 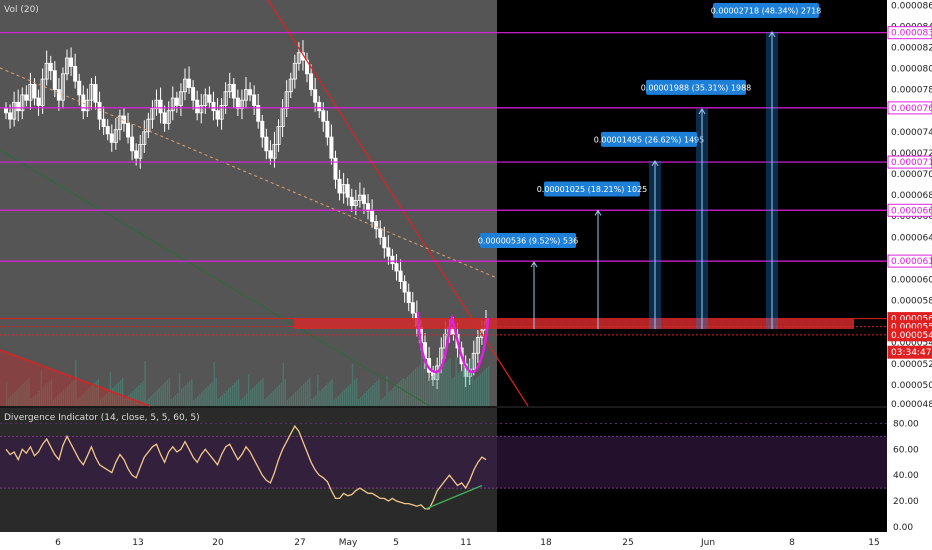 I want to click on price-line-tag-label: 0.00008340, so click(x=911, y=34).